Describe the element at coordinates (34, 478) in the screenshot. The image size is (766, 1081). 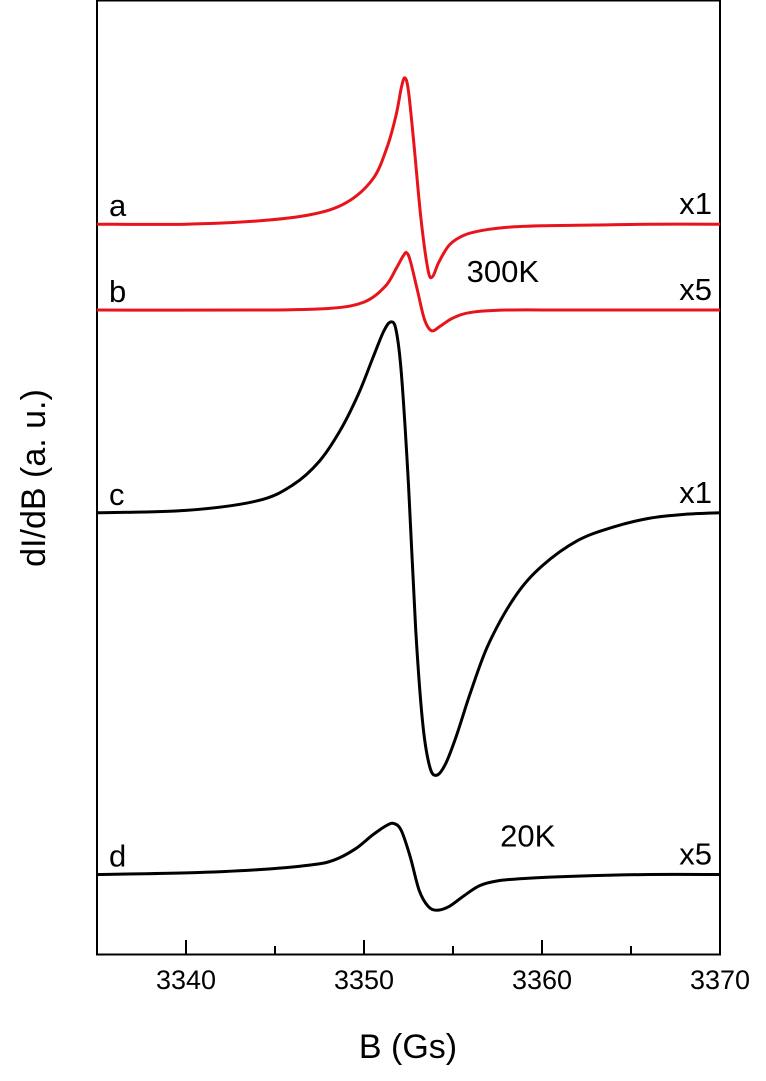
I see `y-axis-label: dI/dB (a. u.)` at that location.